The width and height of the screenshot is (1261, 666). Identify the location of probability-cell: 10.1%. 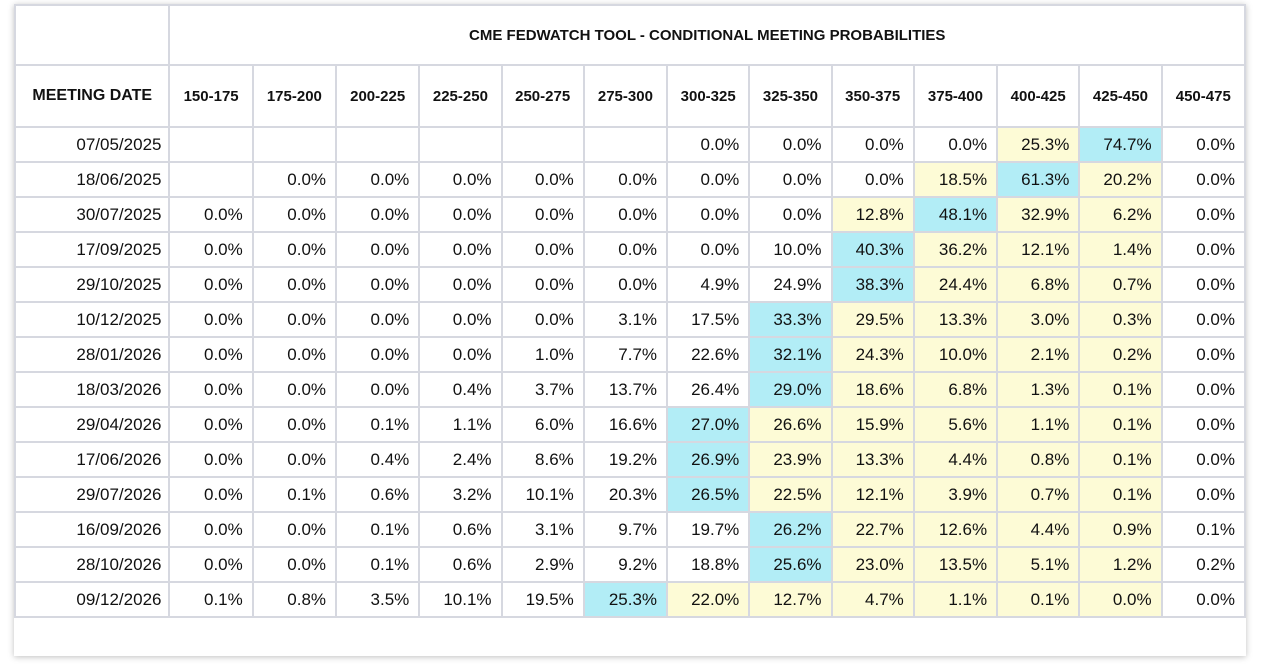
(460, 599).